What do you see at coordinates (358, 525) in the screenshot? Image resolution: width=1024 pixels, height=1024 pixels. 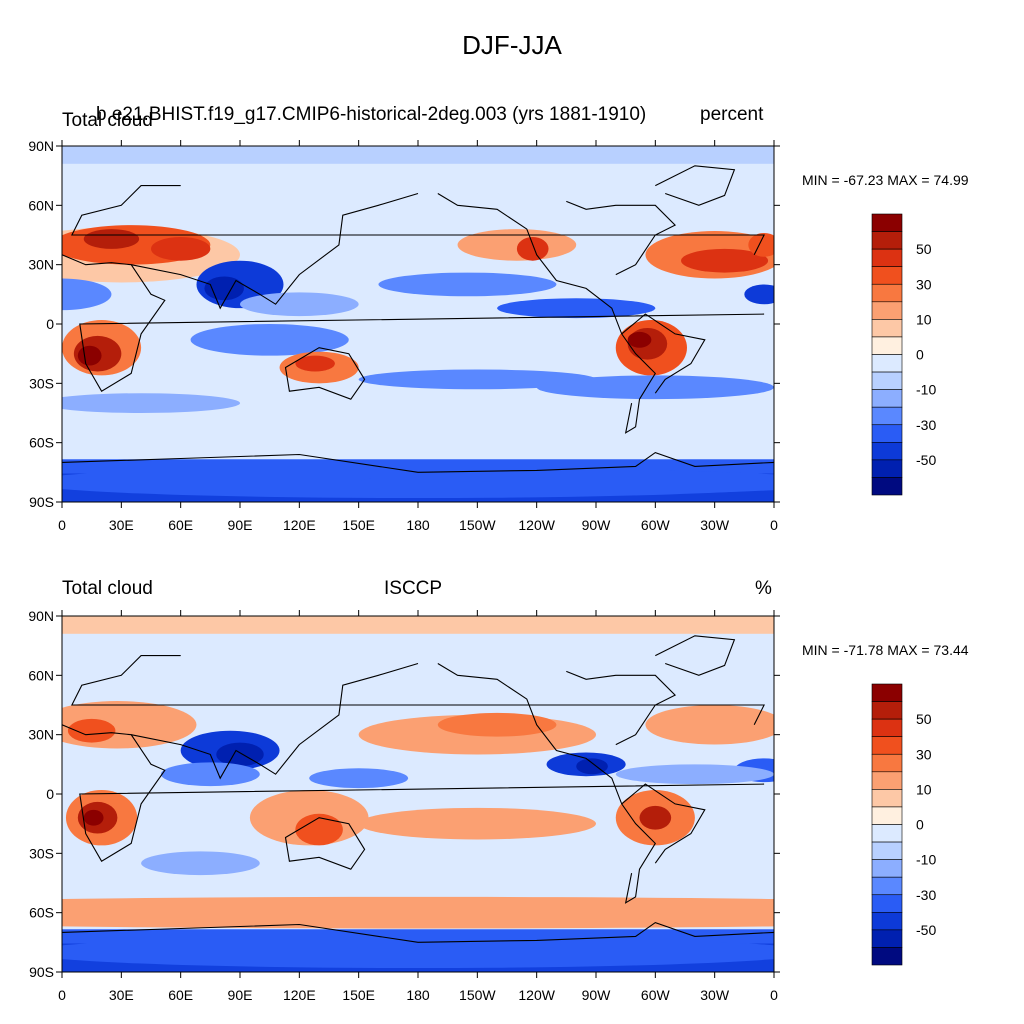 I see `lon-tick-label: 150E` at bounding box center [358, 525].